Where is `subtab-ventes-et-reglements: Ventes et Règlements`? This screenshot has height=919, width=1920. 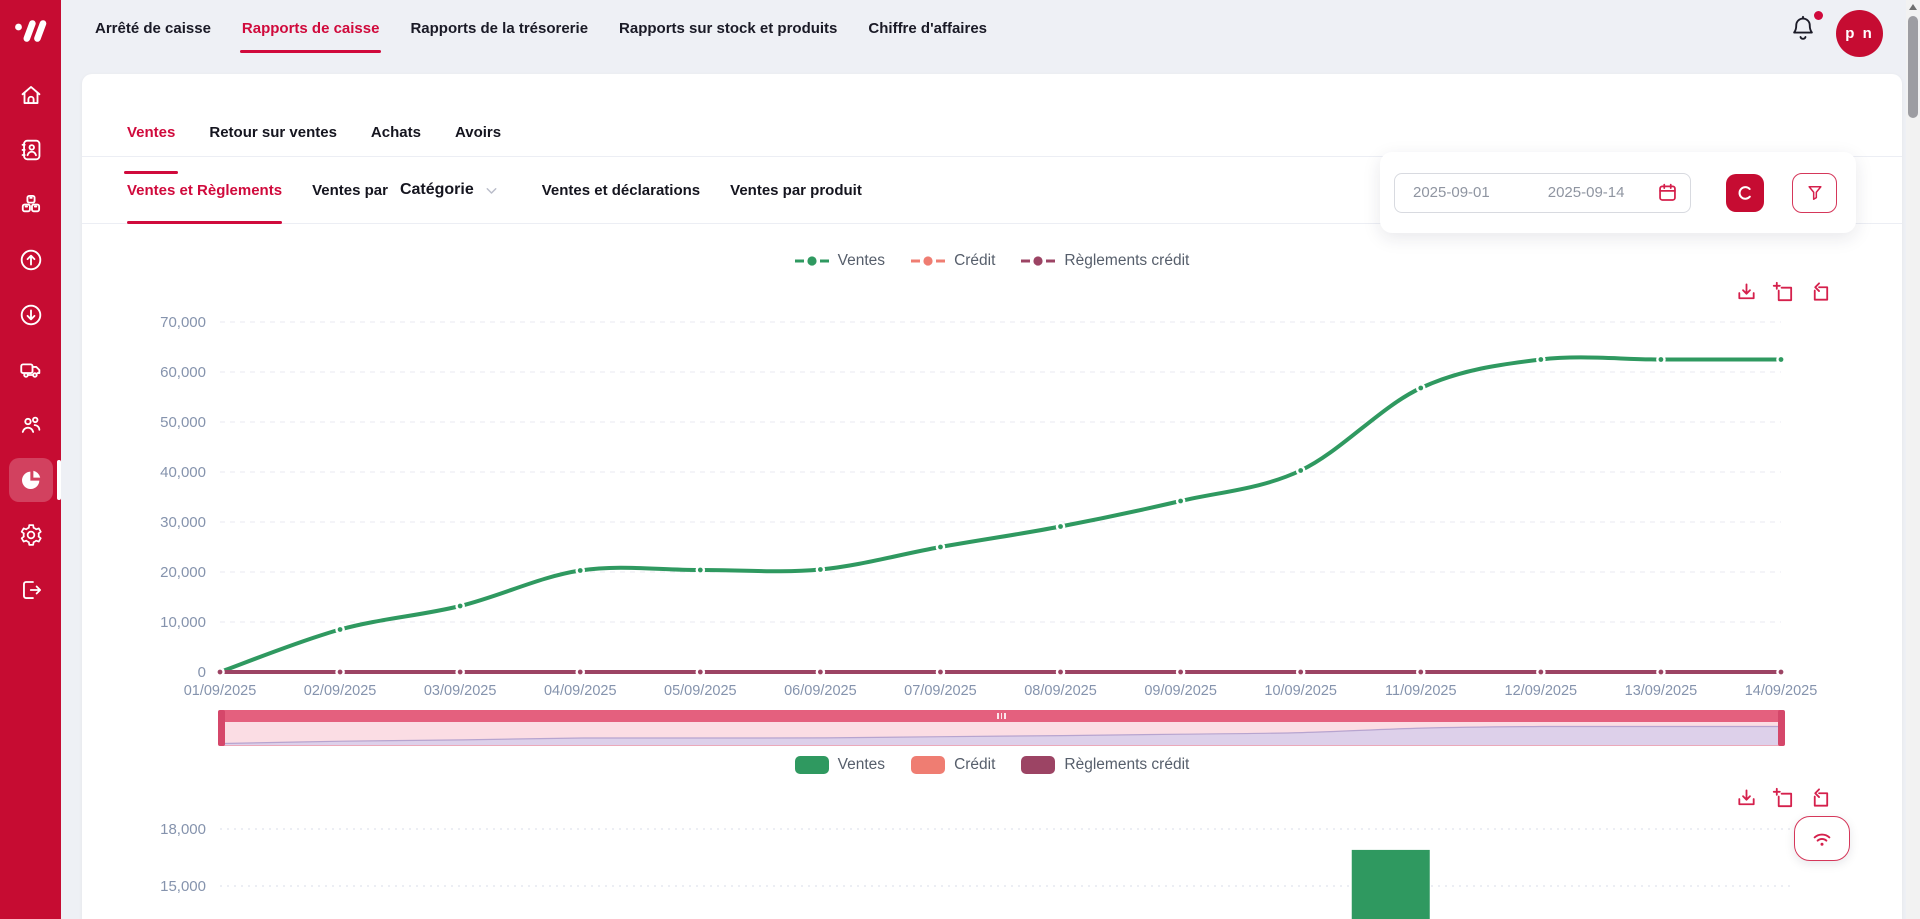 subtab-ventes-et-reglements: Ventes et Règlements is located at coordinates (205, 190).